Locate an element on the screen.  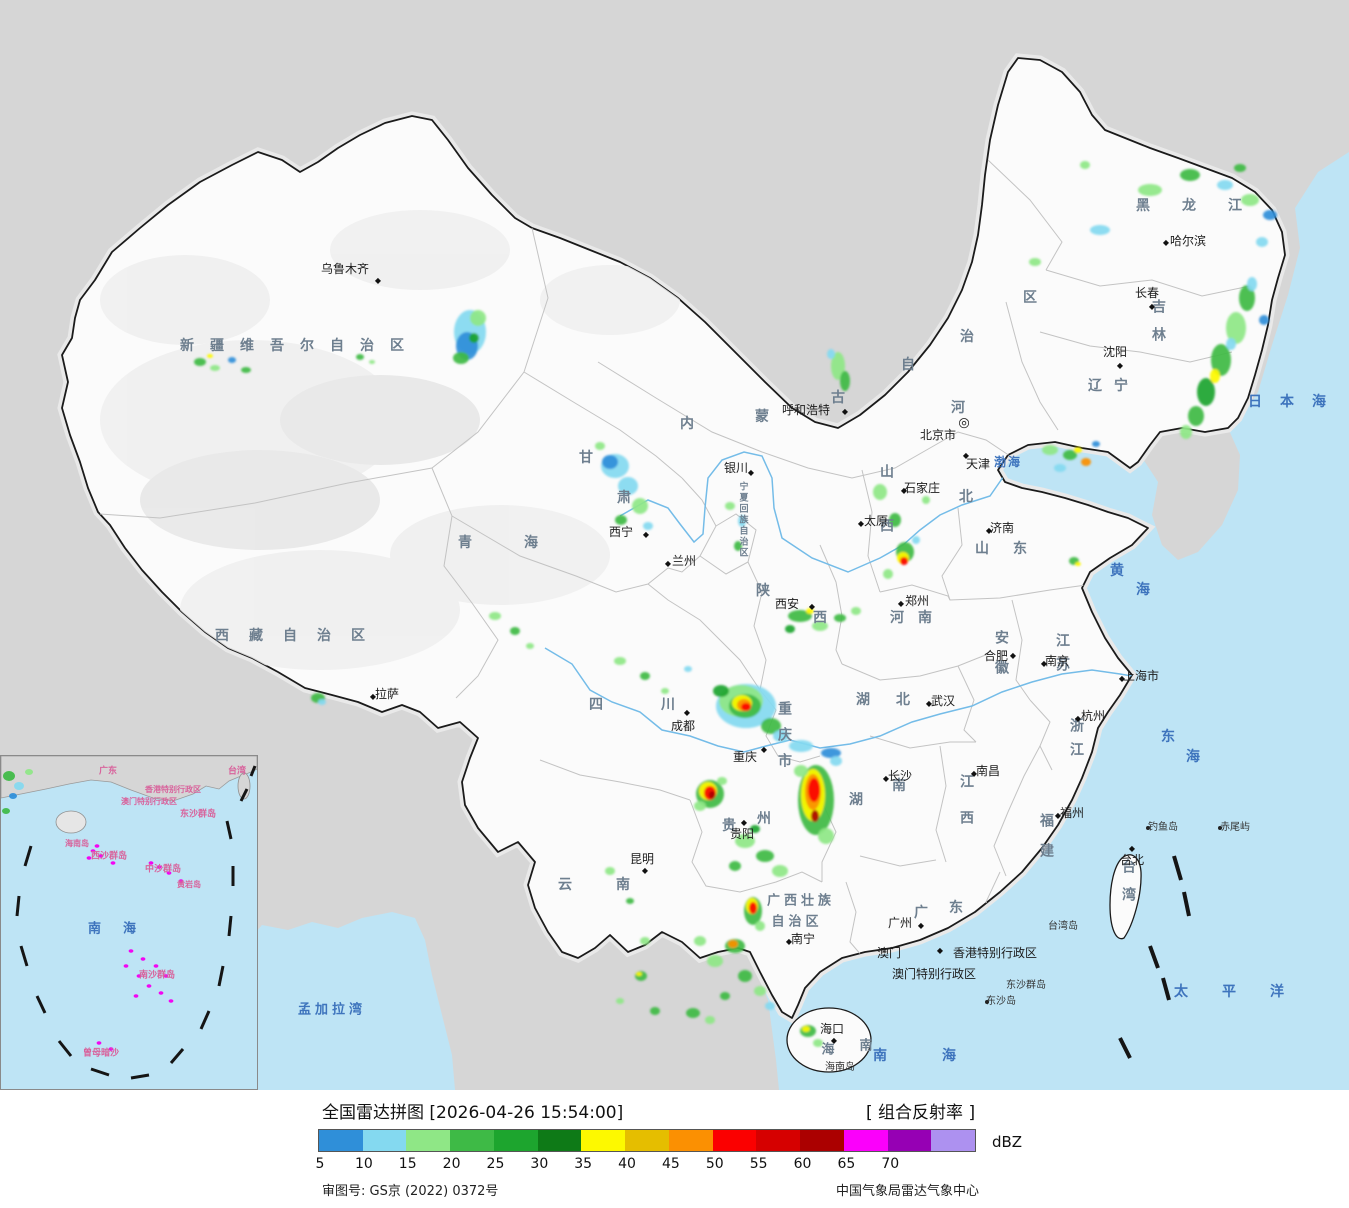
colorbar-tick: 45 is located at coordinates (671, 1164).